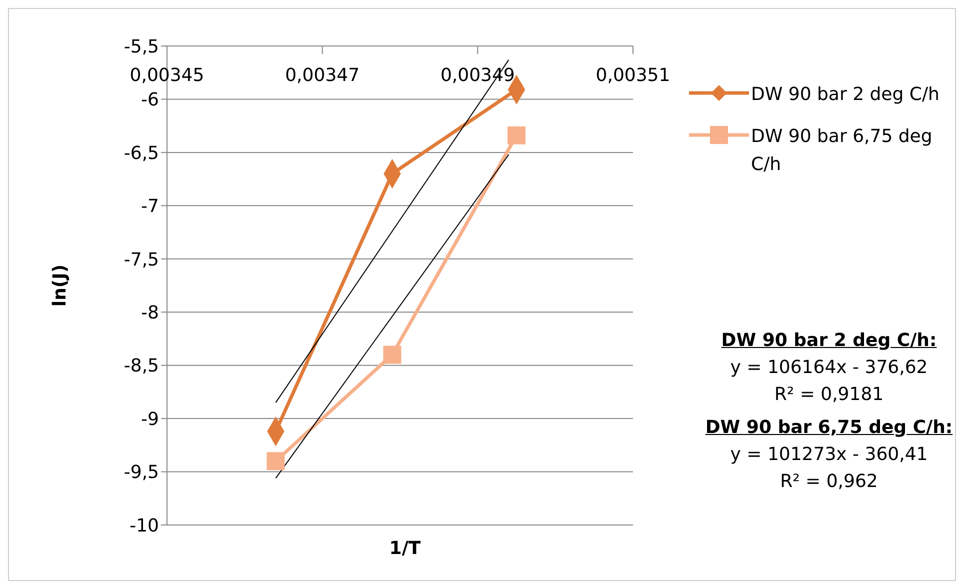 The image size is (962, 587). Describe the element at coordinates (150, 419) in the screenshot. I see `y-tick-label: -9` at that location.